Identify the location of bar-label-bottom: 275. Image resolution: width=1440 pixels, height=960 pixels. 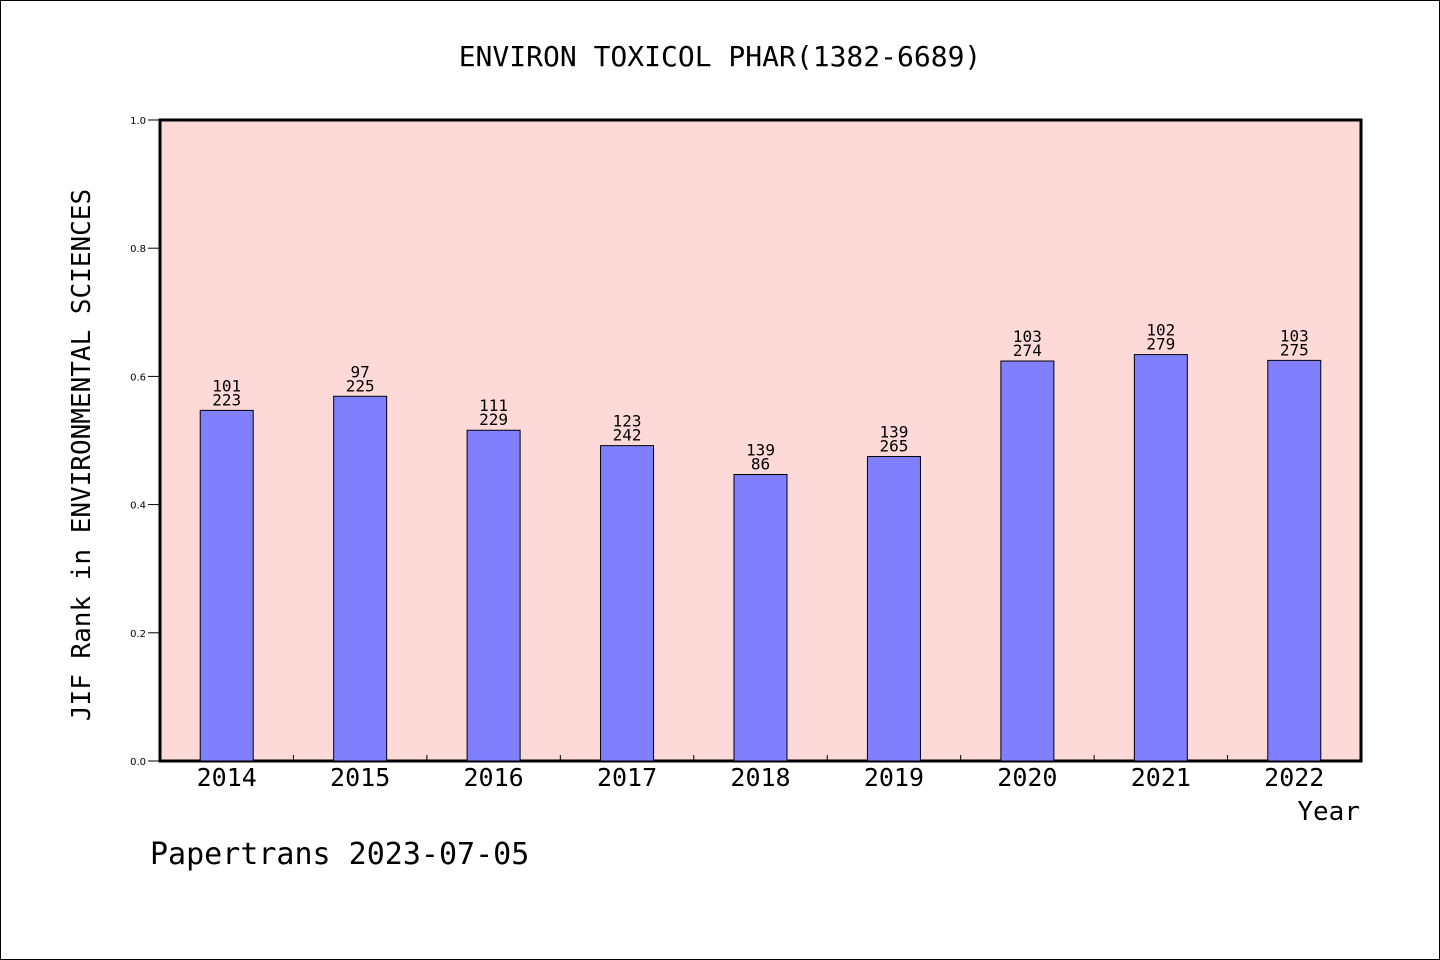
(1294, 349).